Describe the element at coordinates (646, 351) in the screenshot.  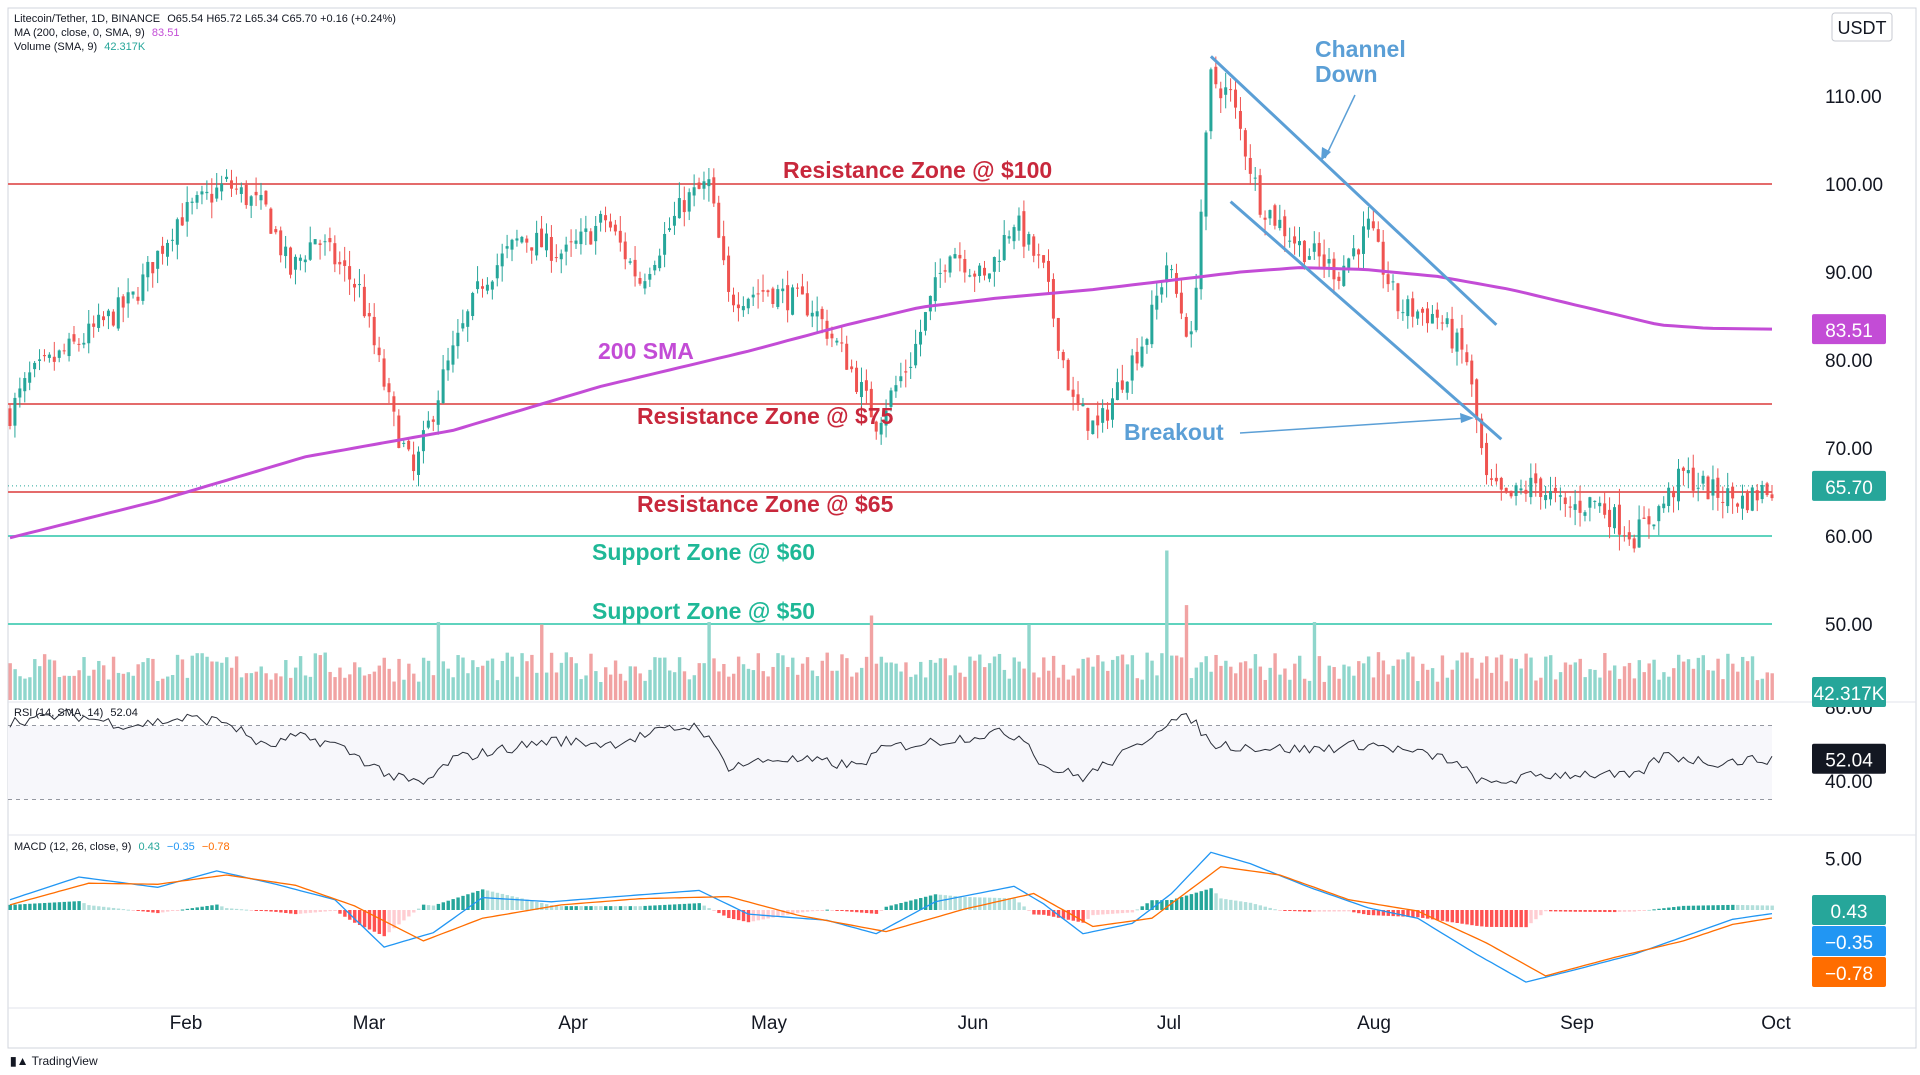
I see `sma-label: 200 SMA` at that location.